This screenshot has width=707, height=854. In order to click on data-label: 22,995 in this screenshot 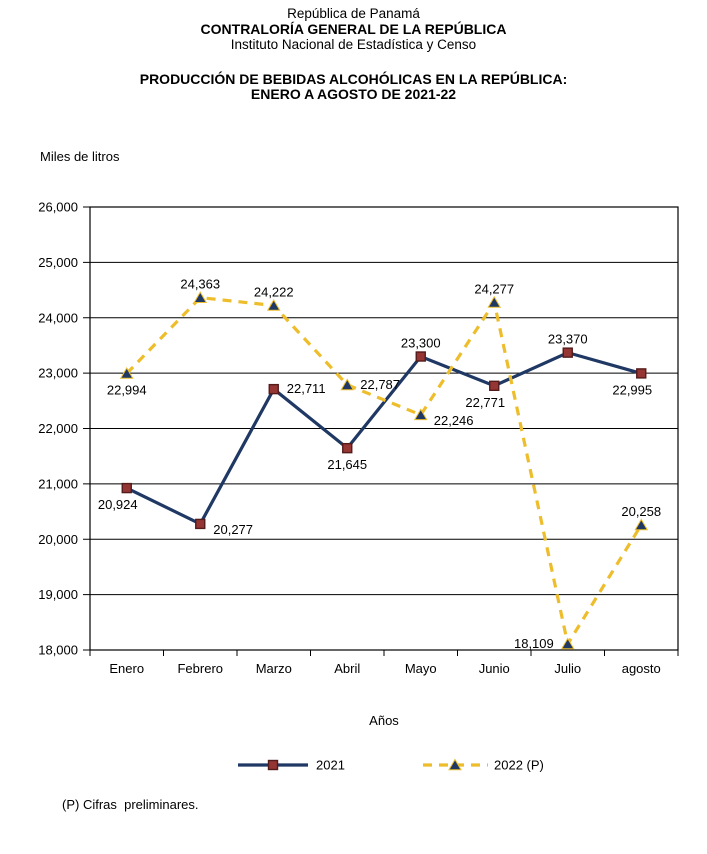, I will do `click(632, 389)`.